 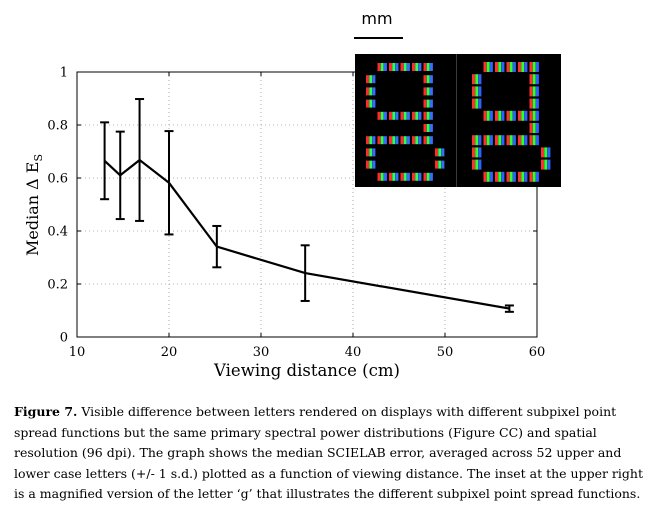 What do you see at coordinates (38, 158) in the screenshot?
I see `y-axis-label-subscript: S` at bounding box center [38, 158].